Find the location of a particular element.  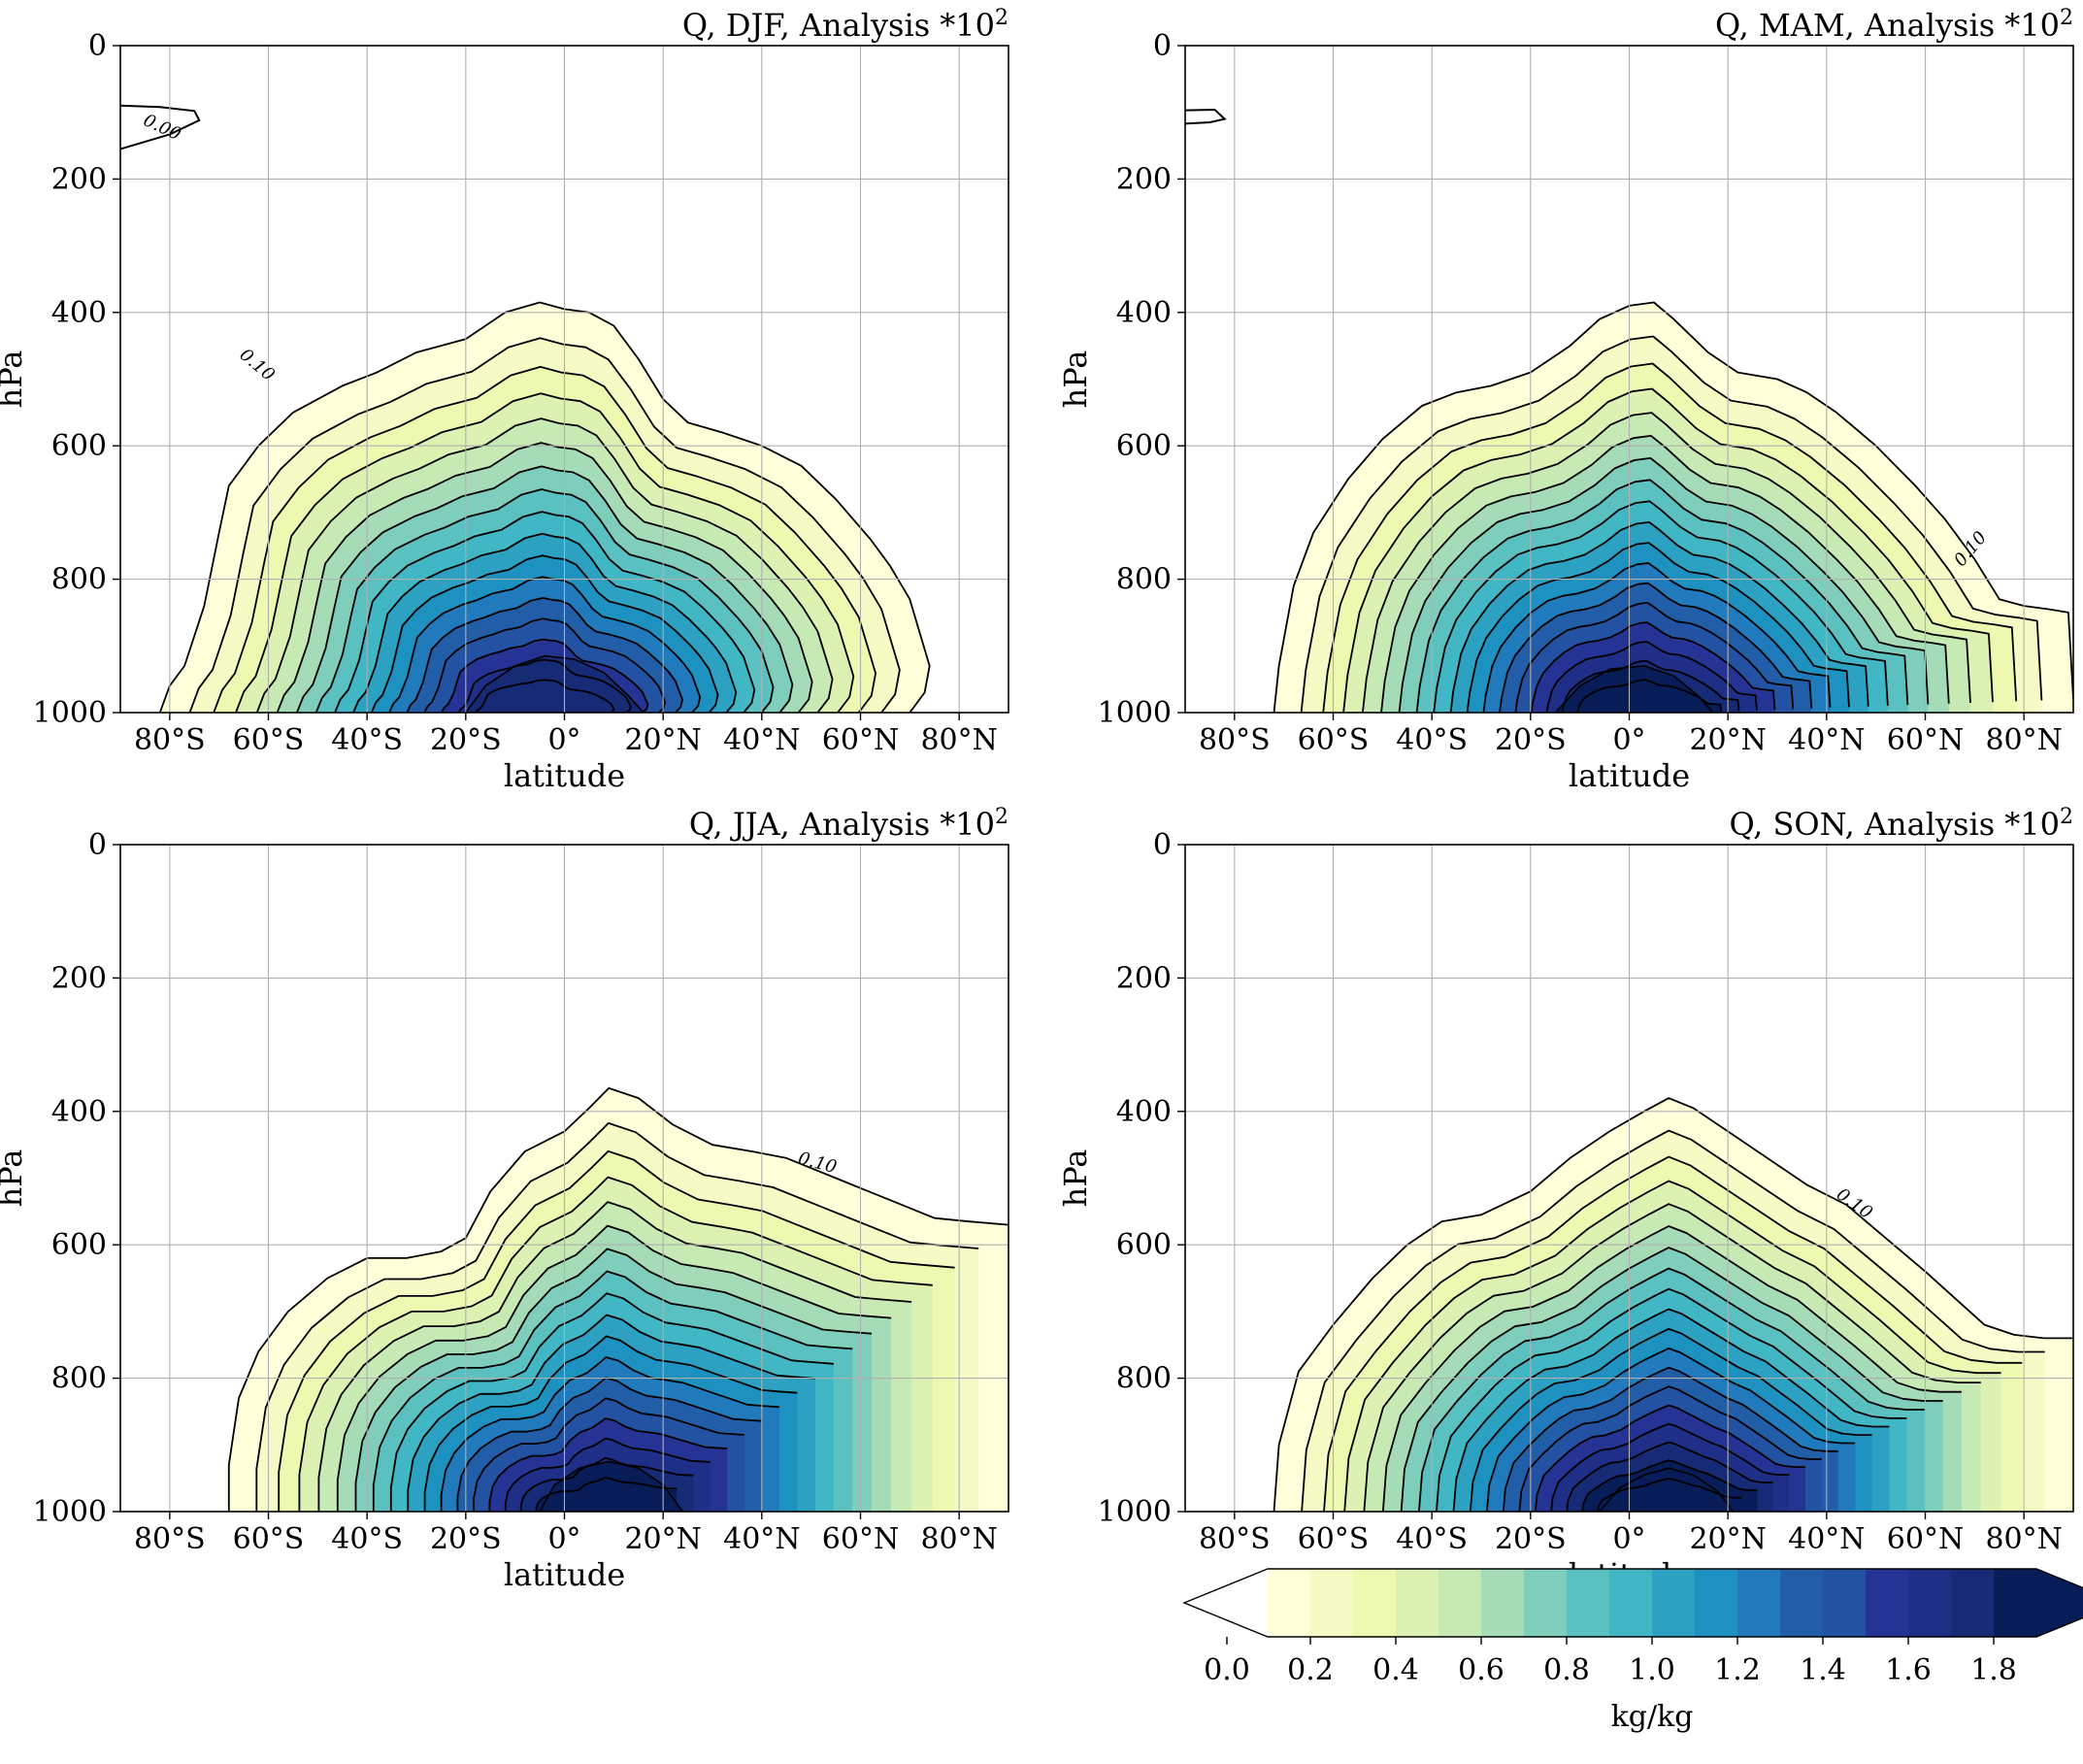

colorbar: 0.0 0.2 0.4 0.6 0.8 1.0 1.2 1.4 1.6 1.8 kg/kg is located at coordinates (1632, 1651).